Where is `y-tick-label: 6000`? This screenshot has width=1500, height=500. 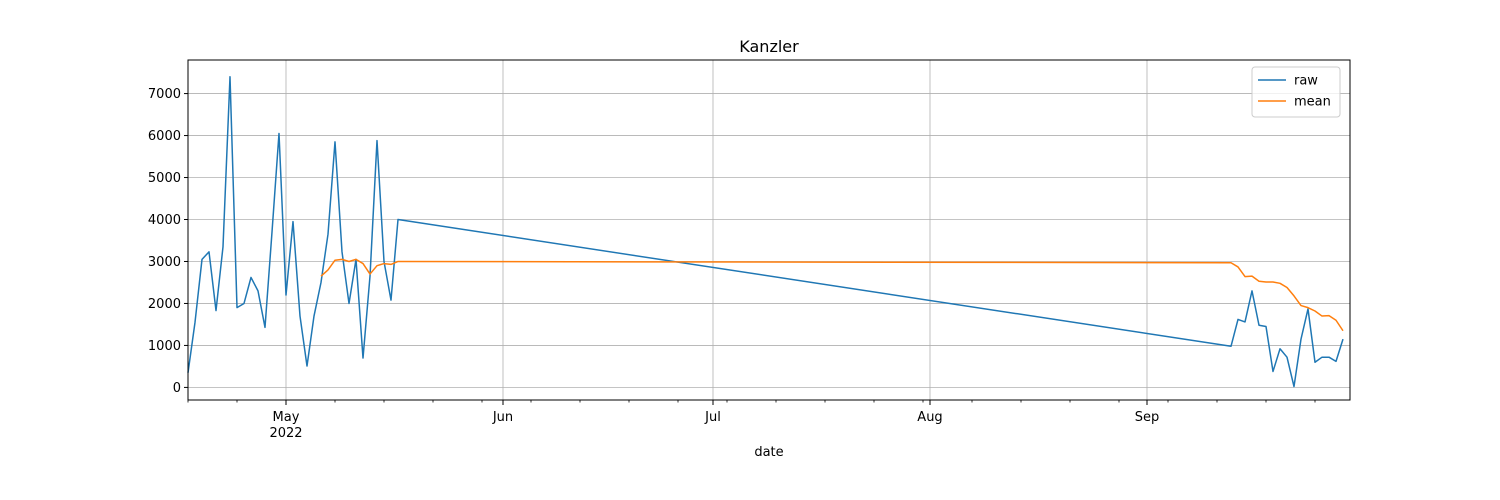
y-tick-label: 6000 is located at coordinates (164, 136).